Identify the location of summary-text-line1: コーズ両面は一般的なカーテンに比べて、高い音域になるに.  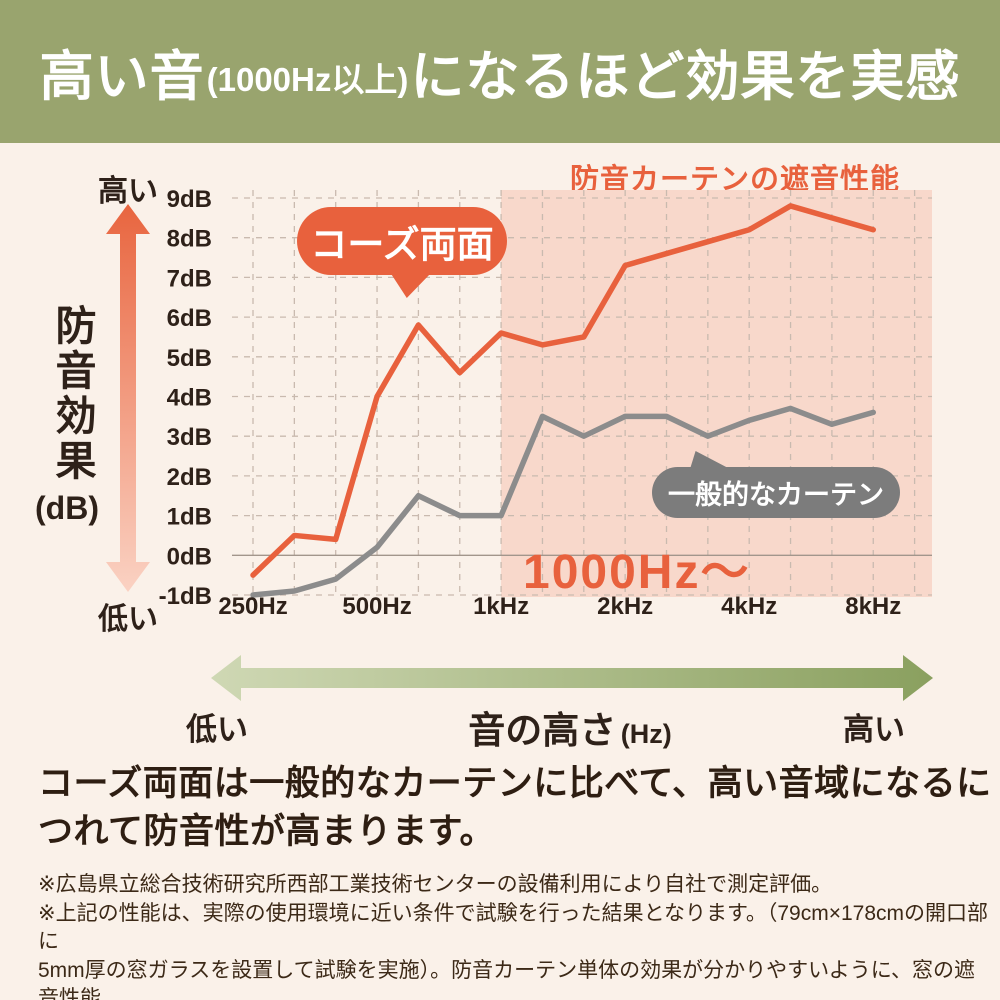
(515, 783).